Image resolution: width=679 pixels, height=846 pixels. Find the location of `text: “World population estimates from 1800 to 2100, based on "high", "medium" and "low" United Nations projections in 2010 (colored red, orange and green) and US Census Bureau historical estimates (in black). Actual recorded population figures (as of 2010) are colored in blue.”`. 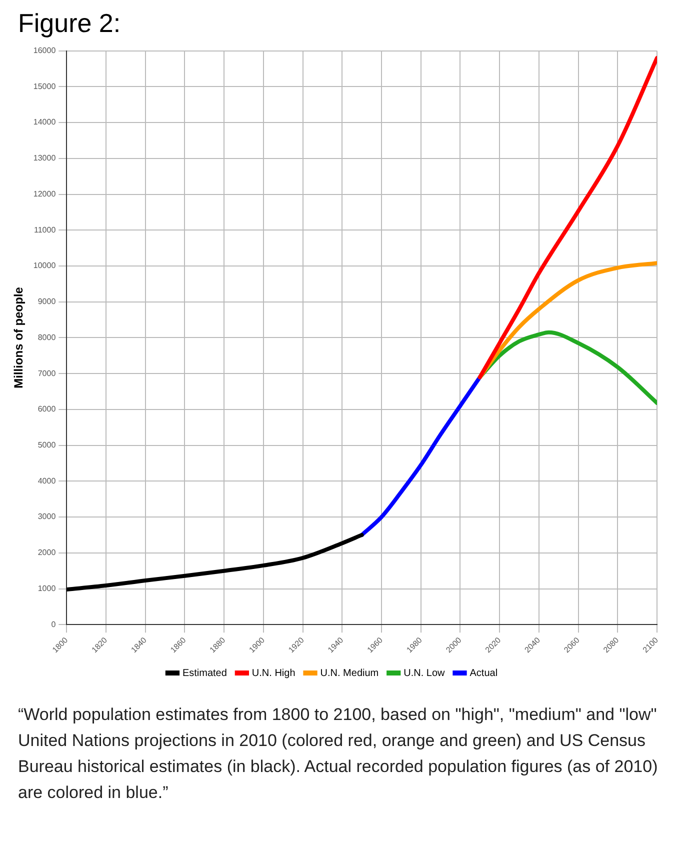

text: “World population estimates from 1800 to 2100, based on "high", "medium" and "low" United Nations projections in 2010 (colored red, orange and green) and US Census Bureau historical estimates (in black). Actual recorded population figures (as of 2010) are colored in blue.” is located at coordinates (338, 754).